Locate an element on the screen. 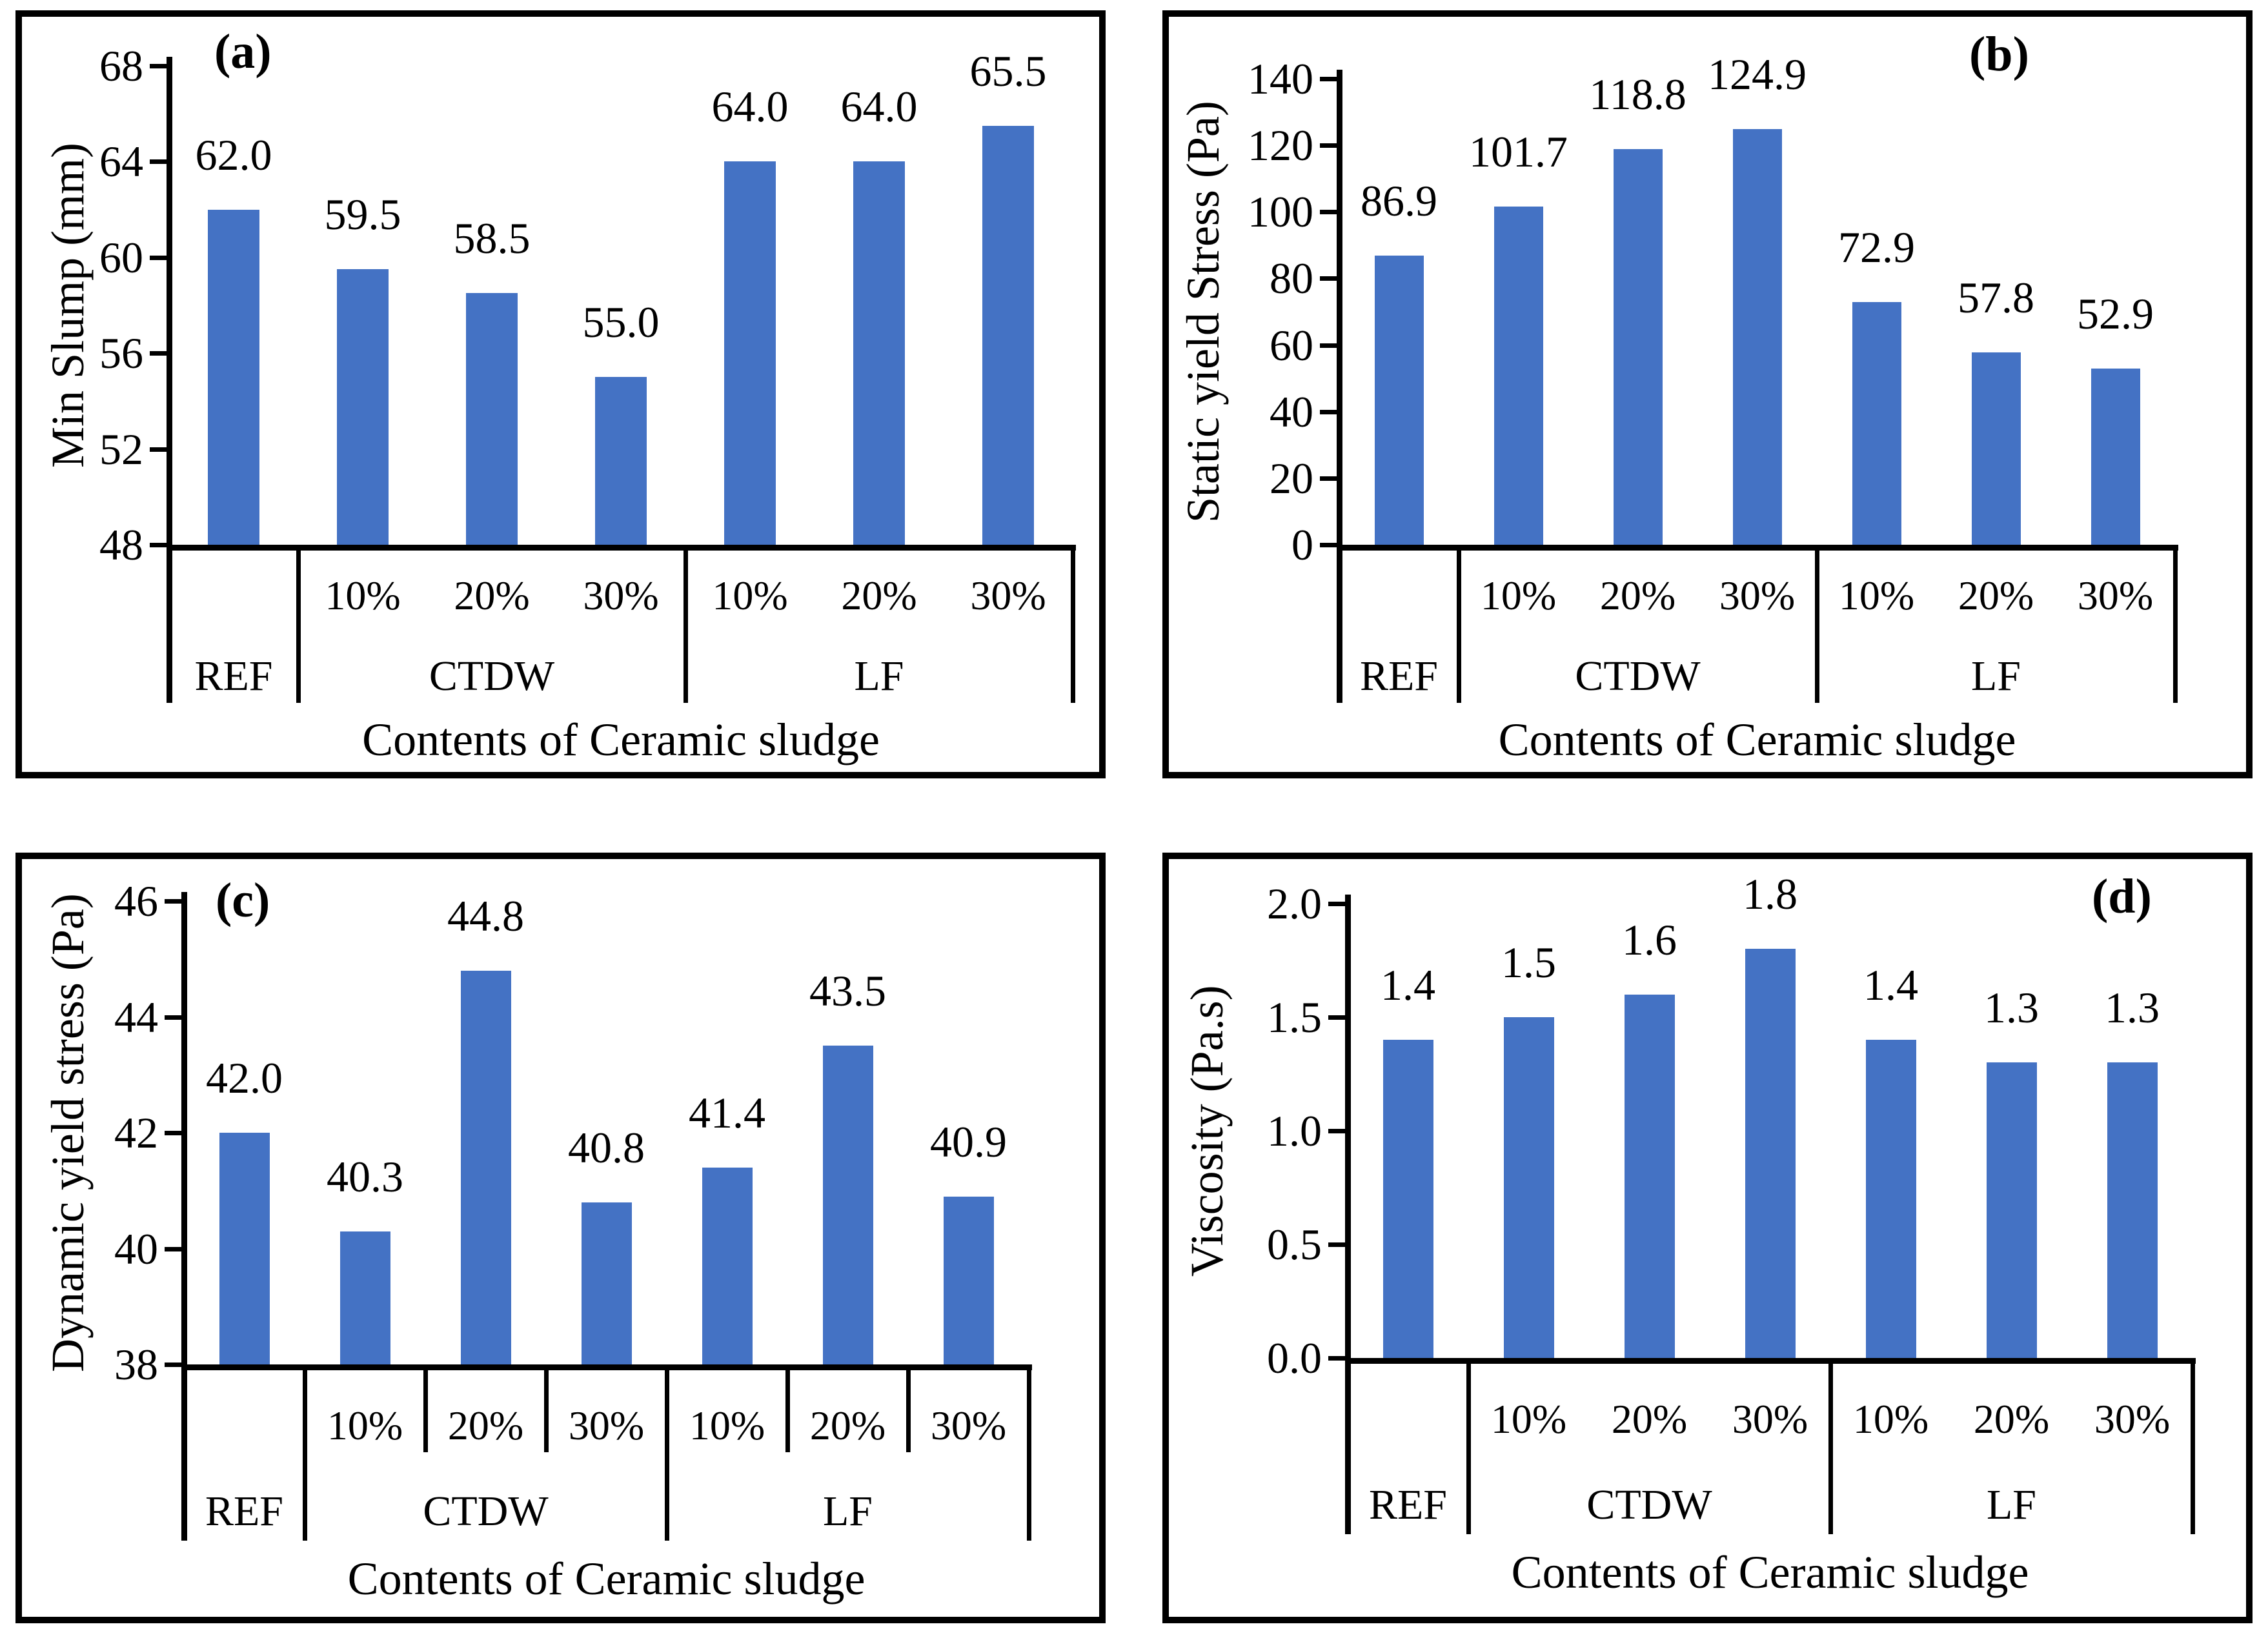 This screenshot has height=1631, width=2268. x-axis-line is located at coordinates (622, 548).